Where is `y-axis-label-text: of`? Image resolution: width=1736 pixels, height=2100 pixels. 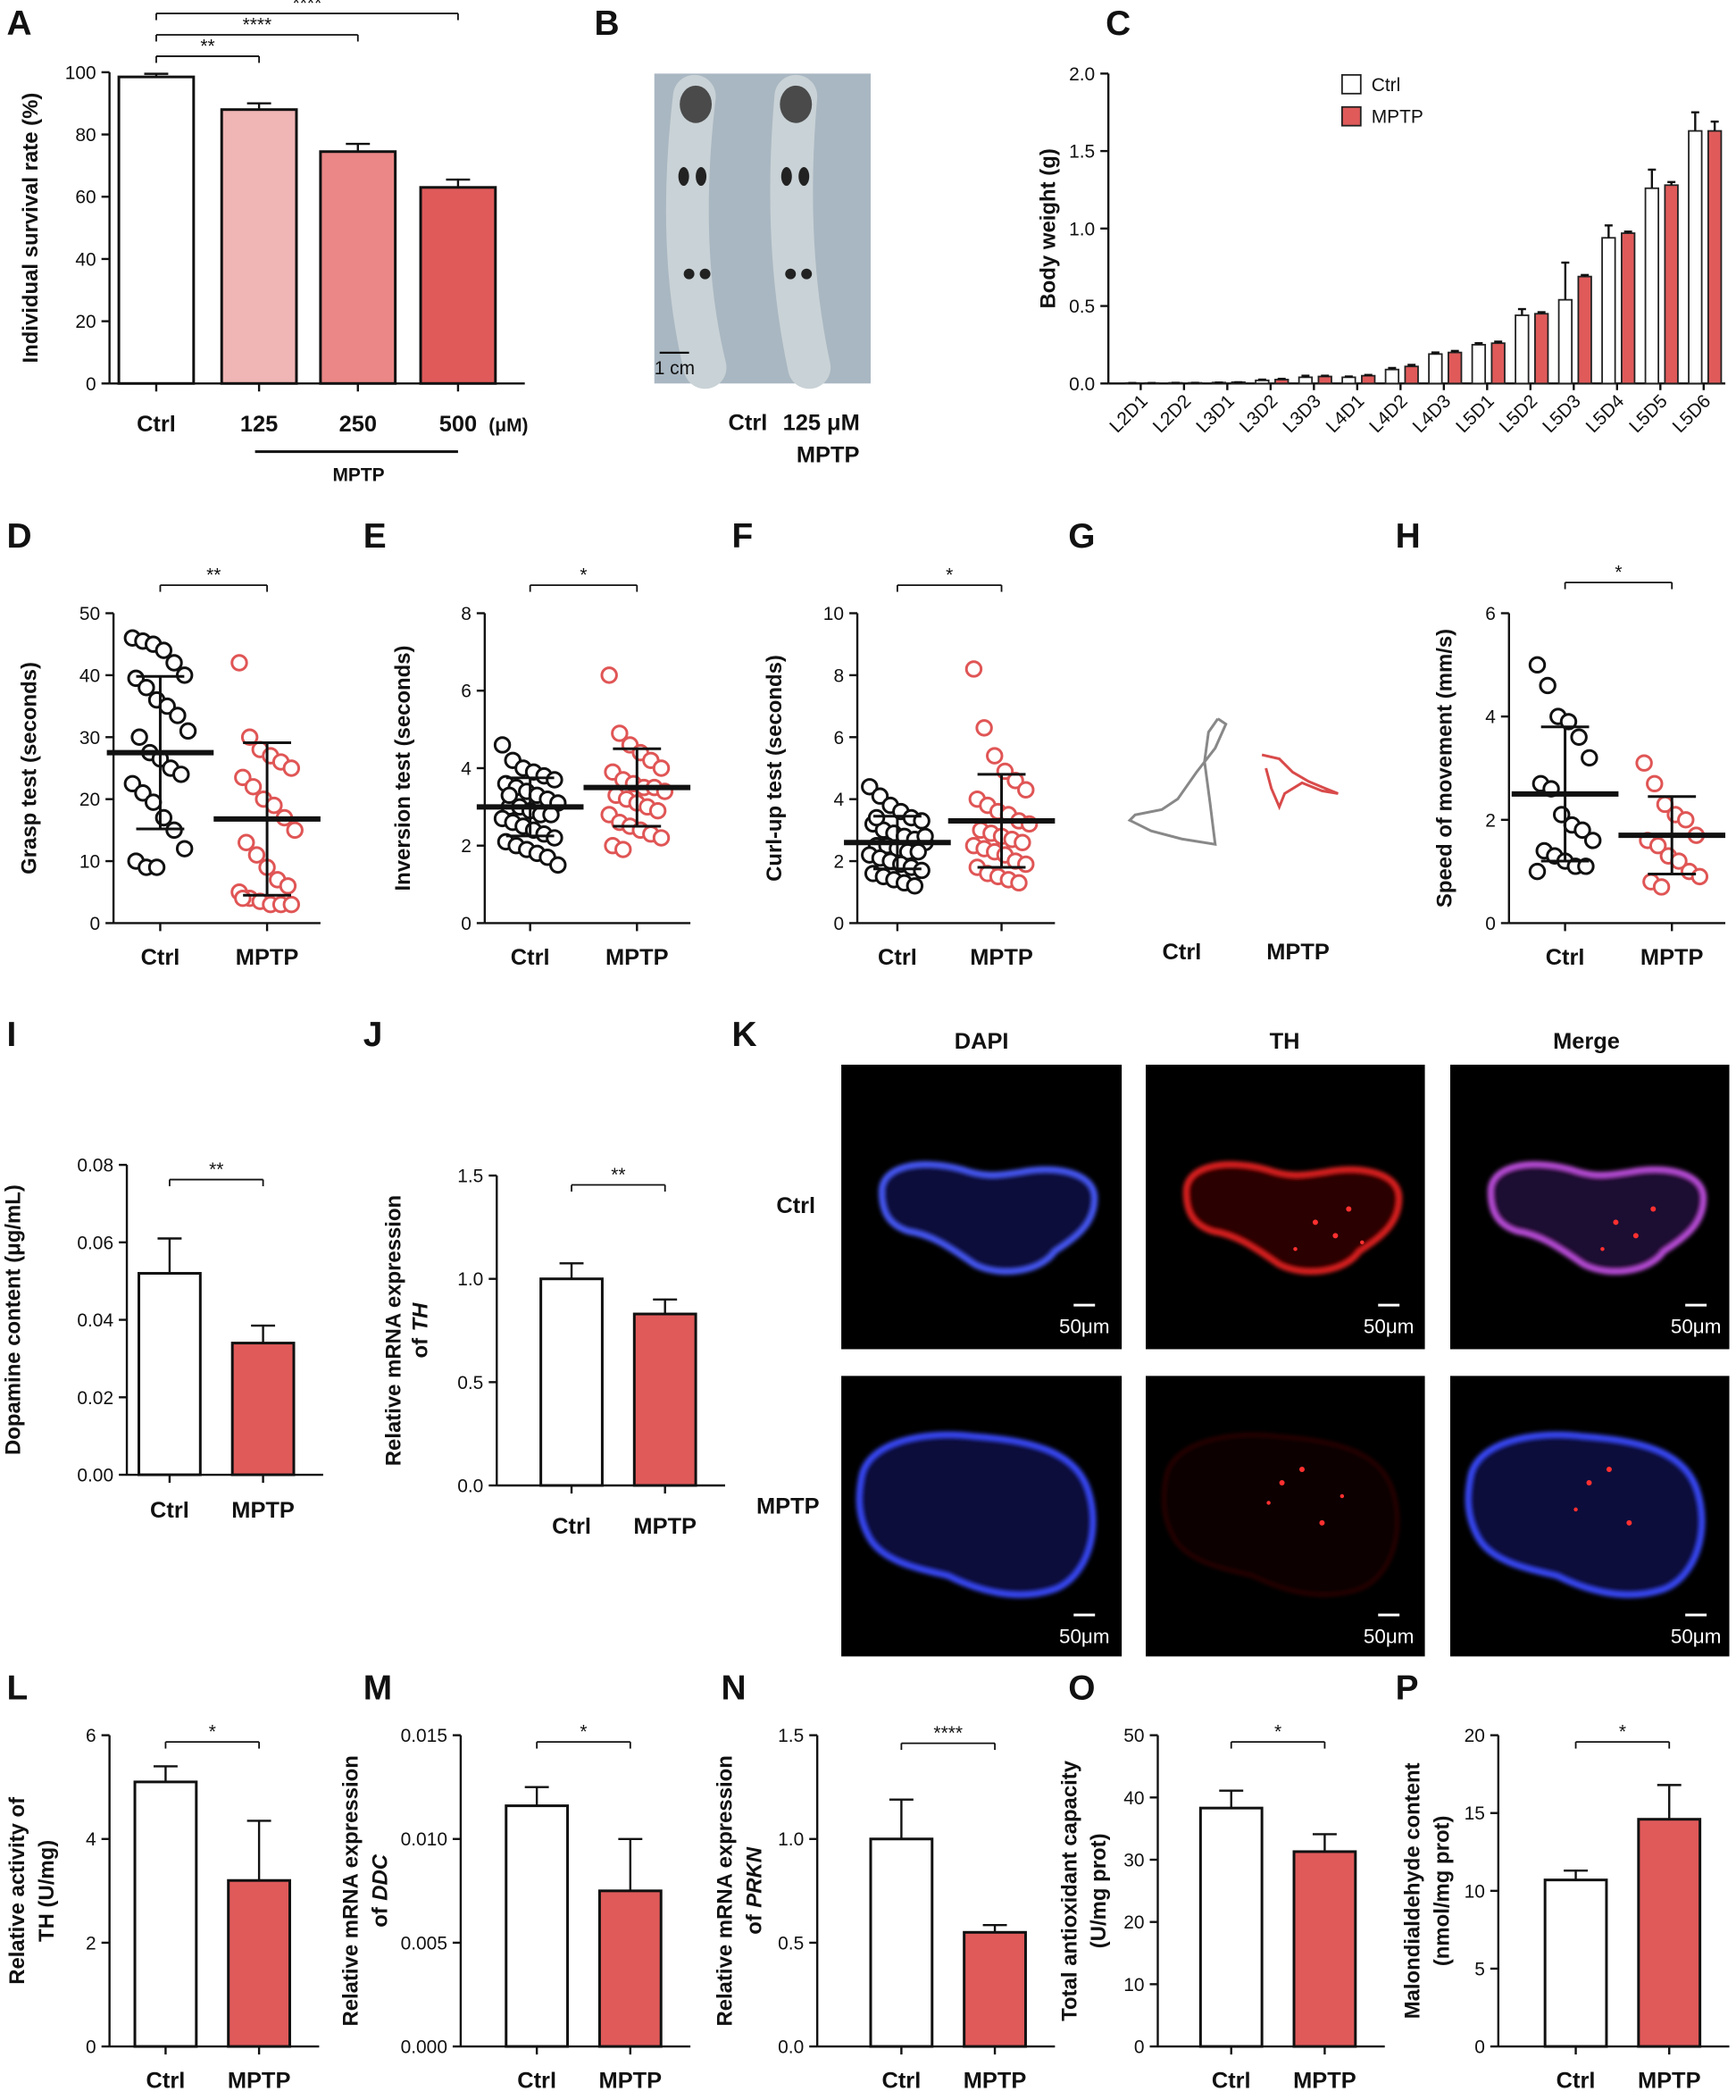
y-axis-label-text: of is located at coordinates (381, 1917).